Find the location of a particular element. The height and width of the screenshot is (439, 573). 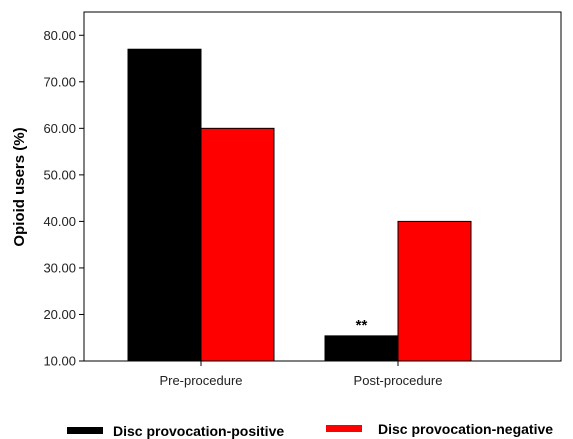

bar-negative-post is located at coordinates (434, 291).